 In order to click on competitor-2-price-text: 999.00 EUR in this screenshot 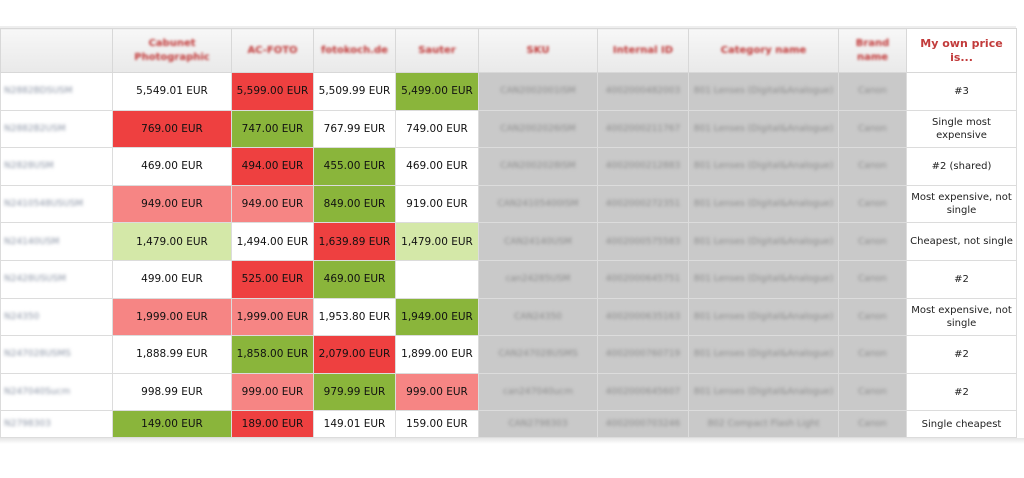, I will do `click(272, 392)`.